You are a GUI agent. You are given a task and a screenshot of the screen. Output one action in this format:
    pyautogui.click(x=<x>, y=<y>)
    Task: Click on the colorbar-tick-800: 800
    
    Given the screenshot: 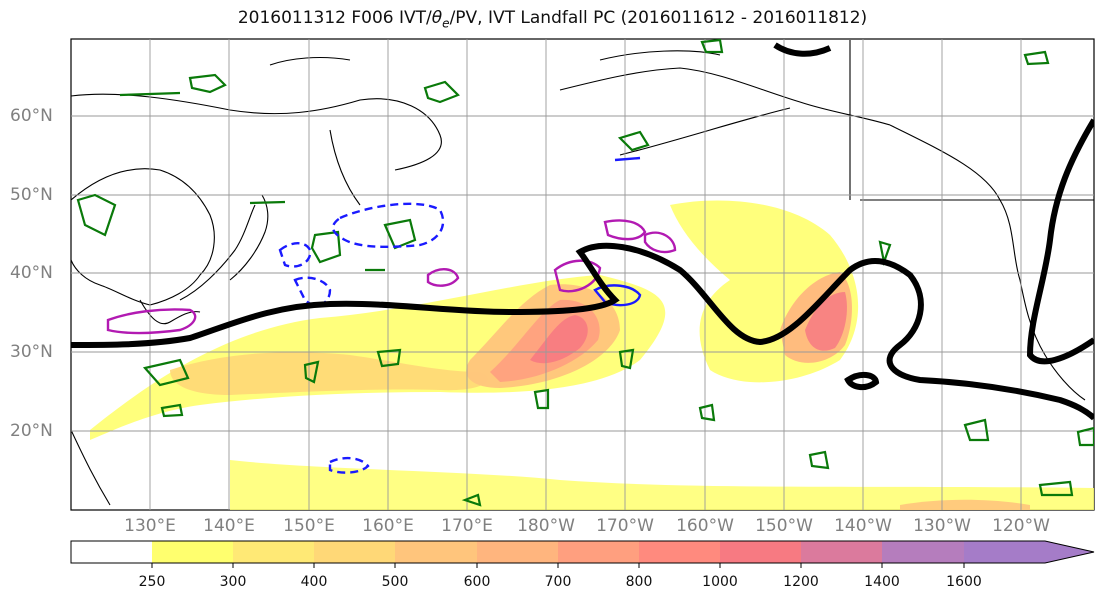 What is the action you would take?
    pyautogui.click(x=639, y=582)
    